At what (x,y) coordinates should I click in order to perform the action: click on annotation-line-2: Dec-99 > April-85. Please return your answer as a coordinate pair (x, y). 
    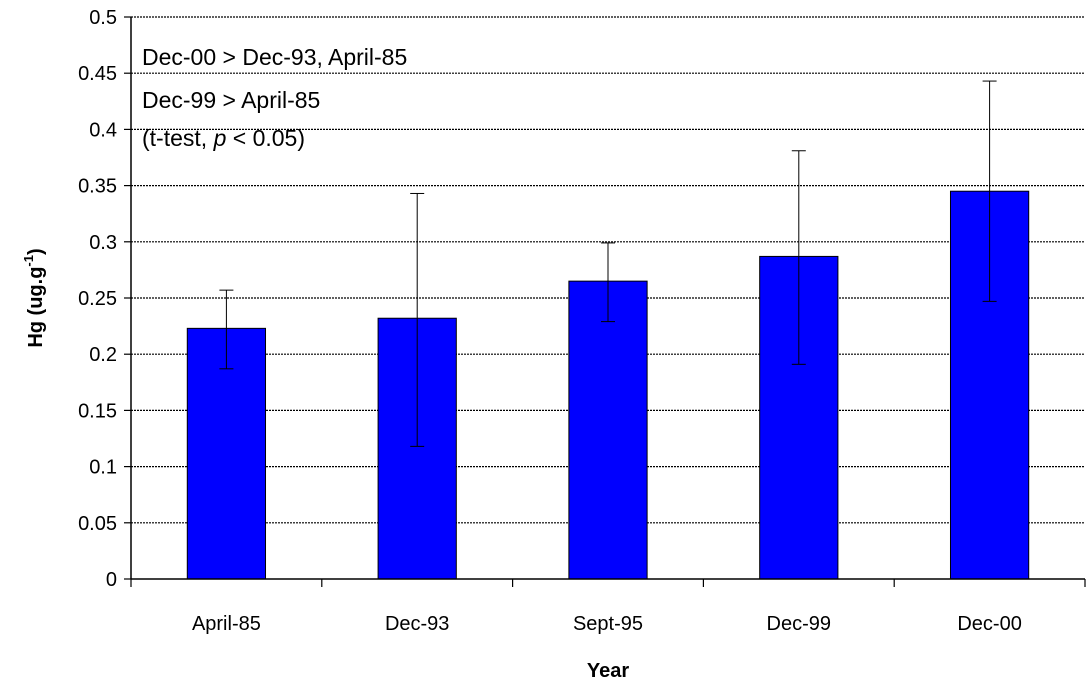
    Looking at the image, I should click on (231, 100).